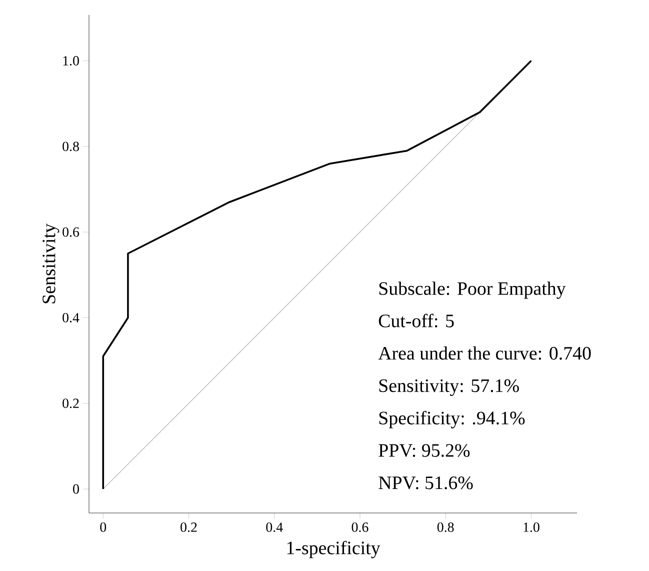  I want to click on x-axis-title: 1-specificity, so click(333, 549).